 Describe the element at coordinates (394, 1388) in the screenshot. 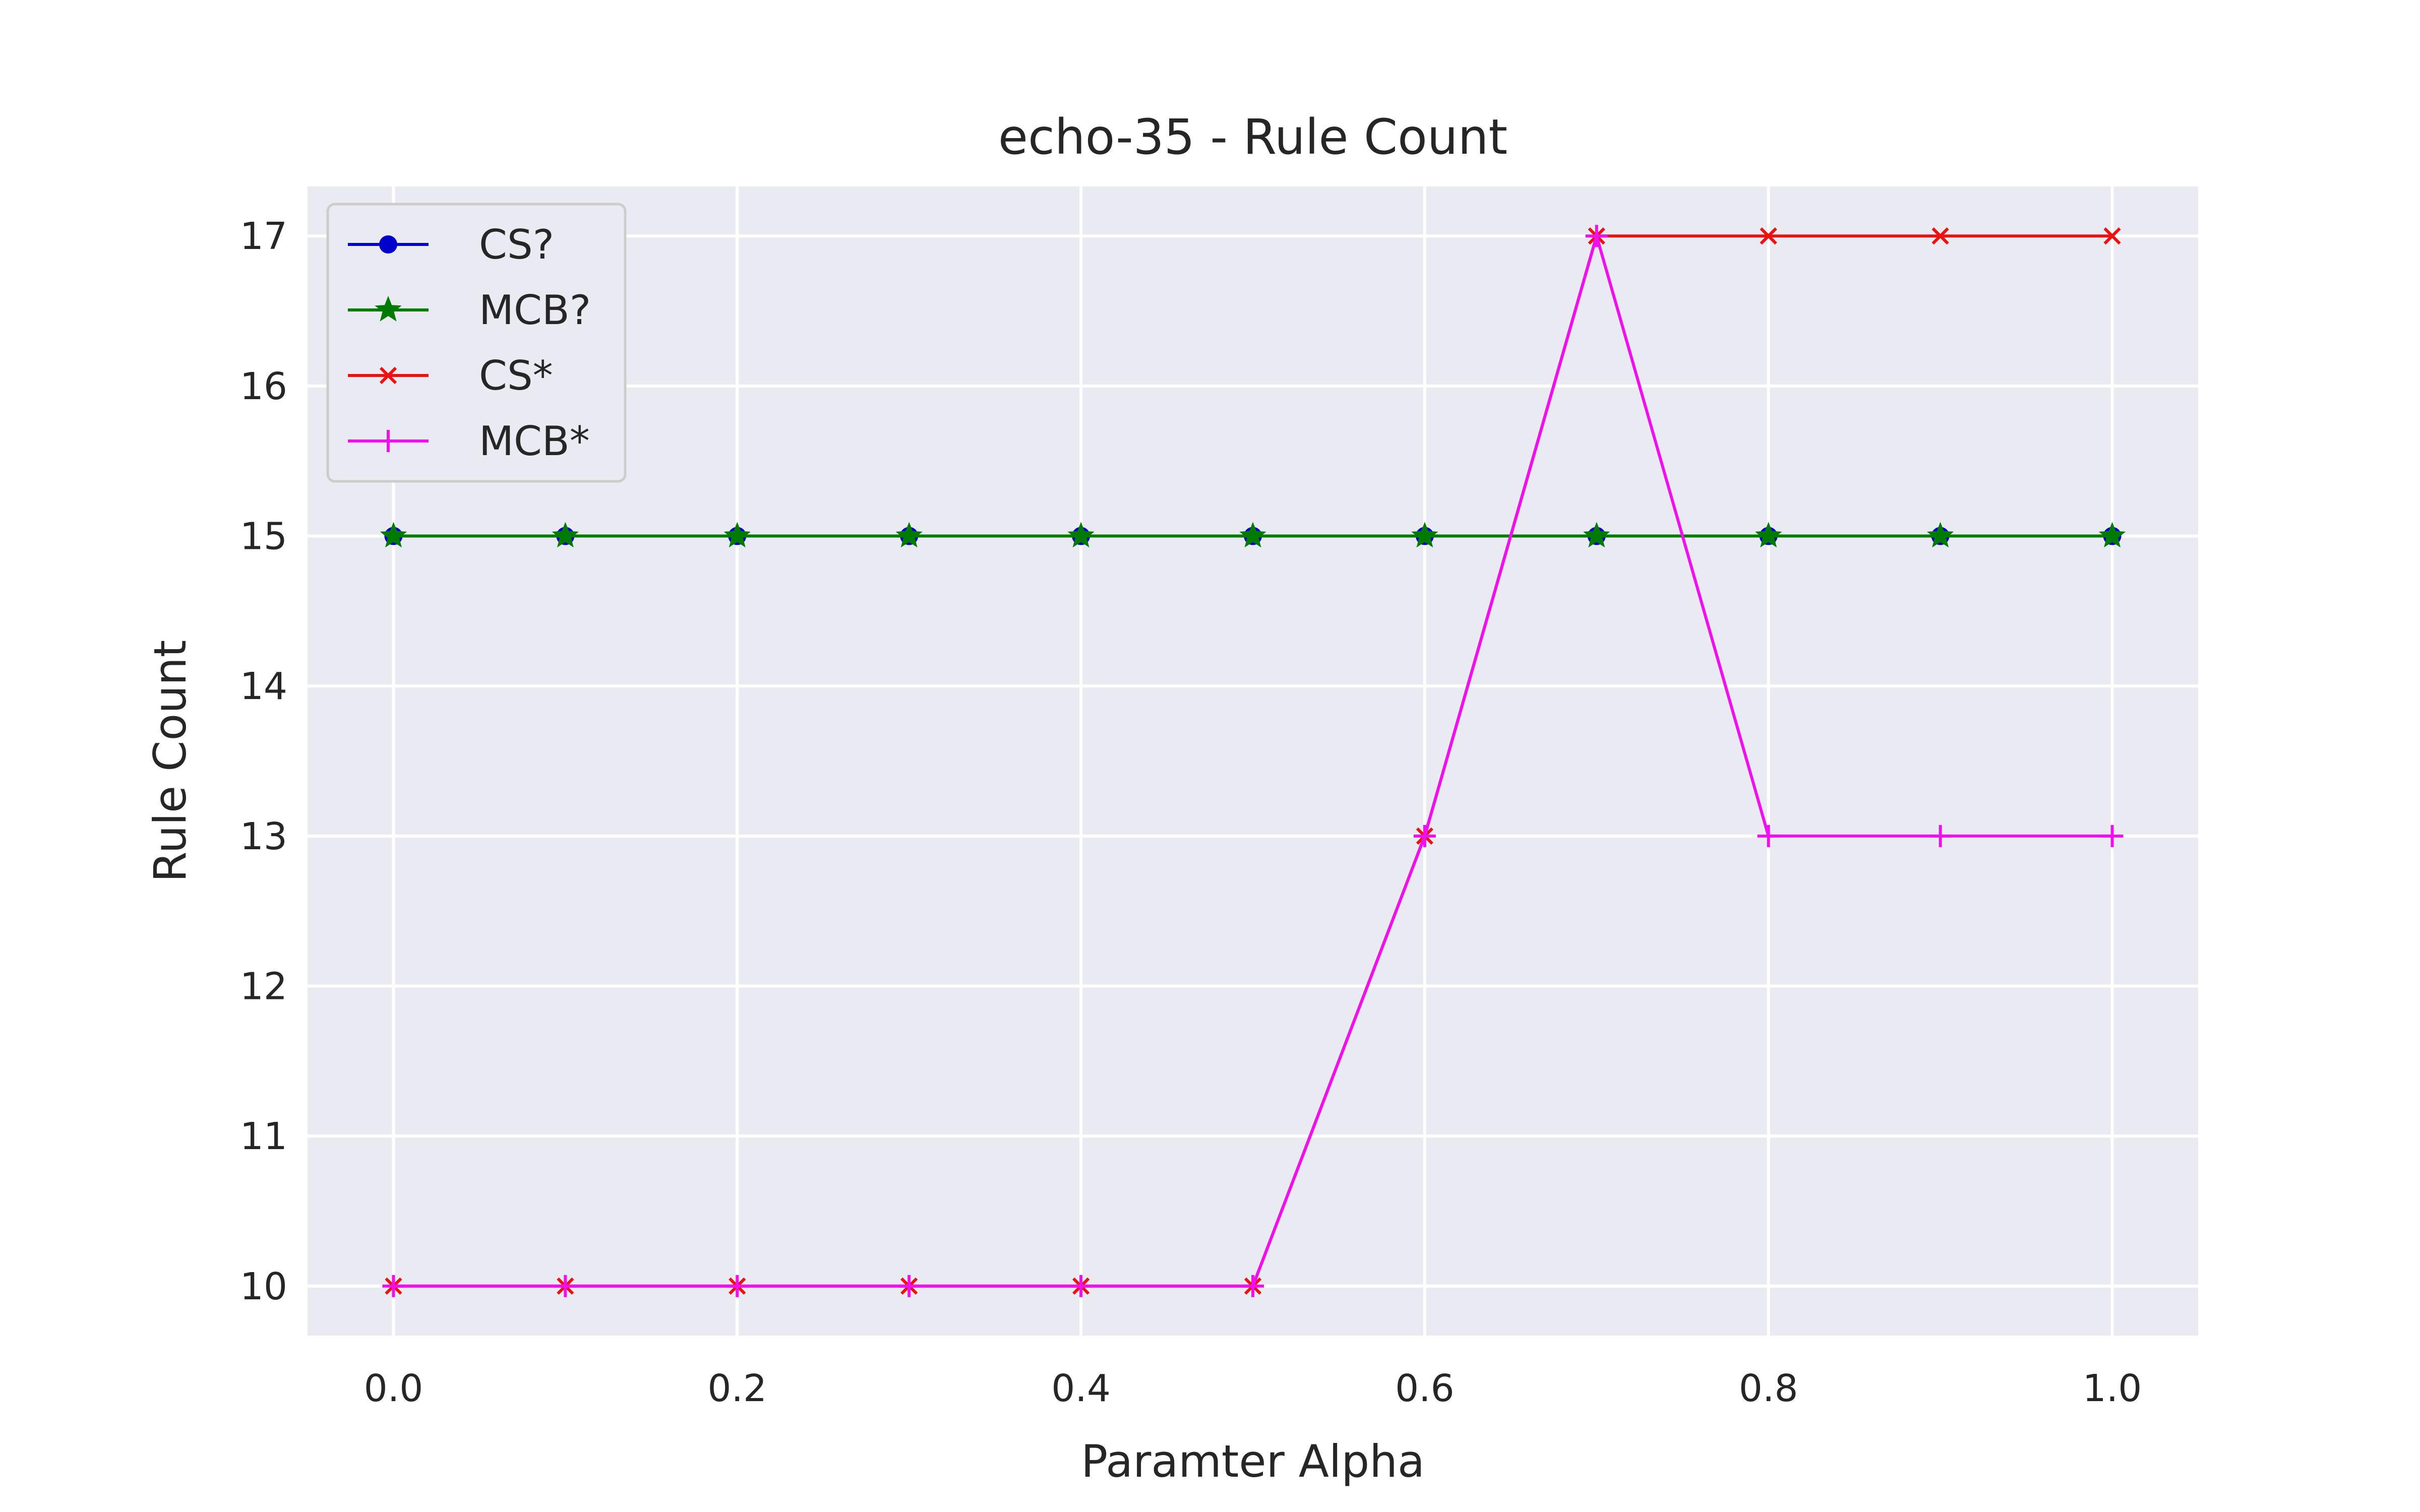

I see `x-tick-label: 0.0` at that location.